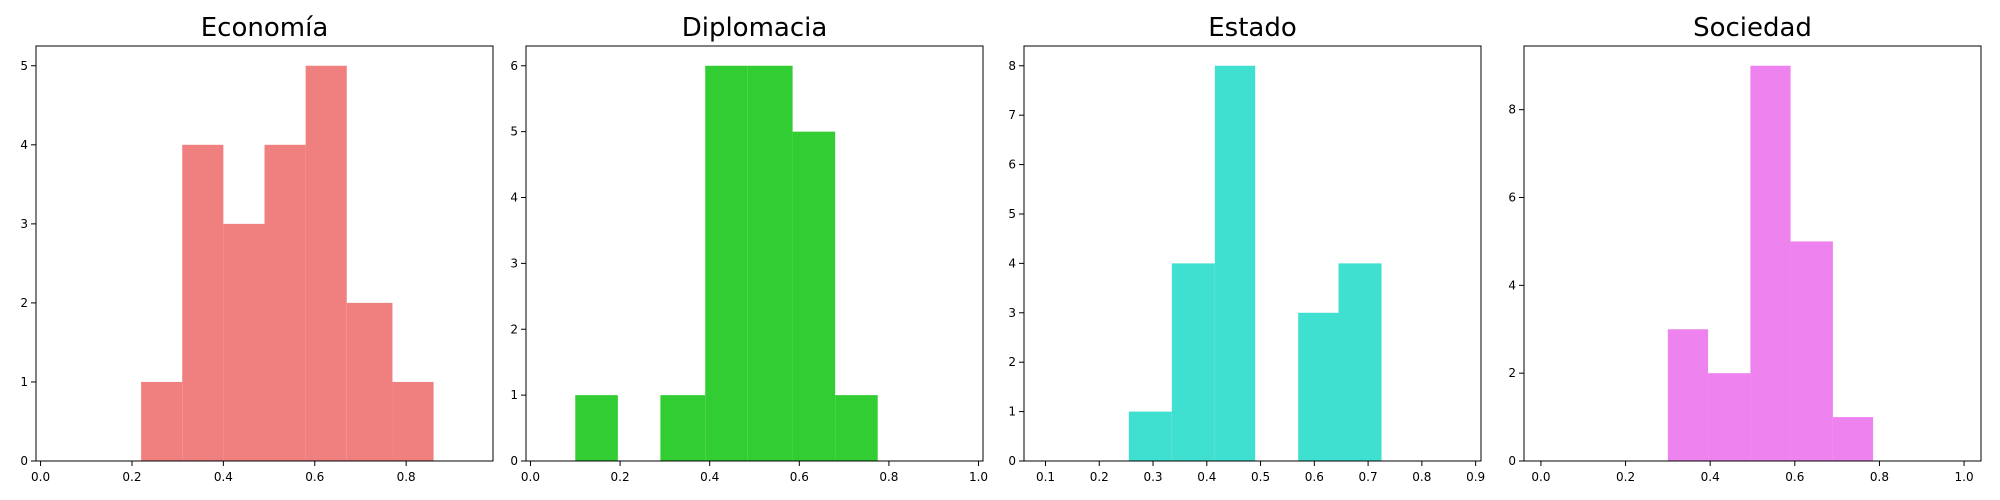  Describe the element at coordinates (1752, 28) in the screenshot. I see `chart-title: Sociedad` at that location.